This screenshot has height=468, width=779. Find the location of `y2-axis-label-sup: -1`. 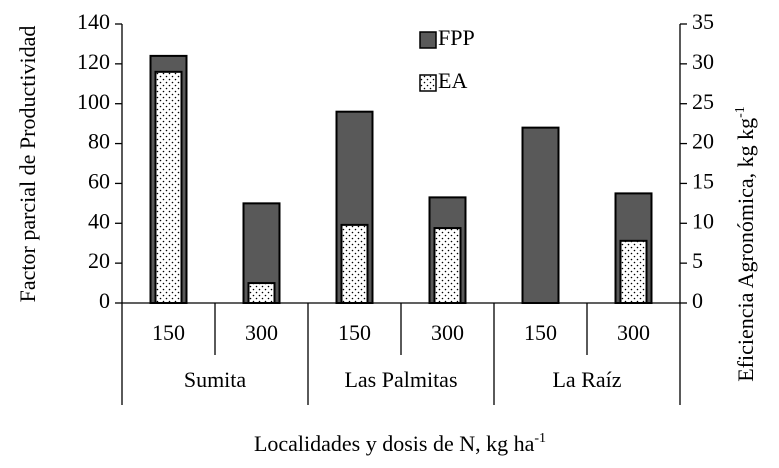

y2-axis-label-sup: -1 is located at coordinates (740, 112).